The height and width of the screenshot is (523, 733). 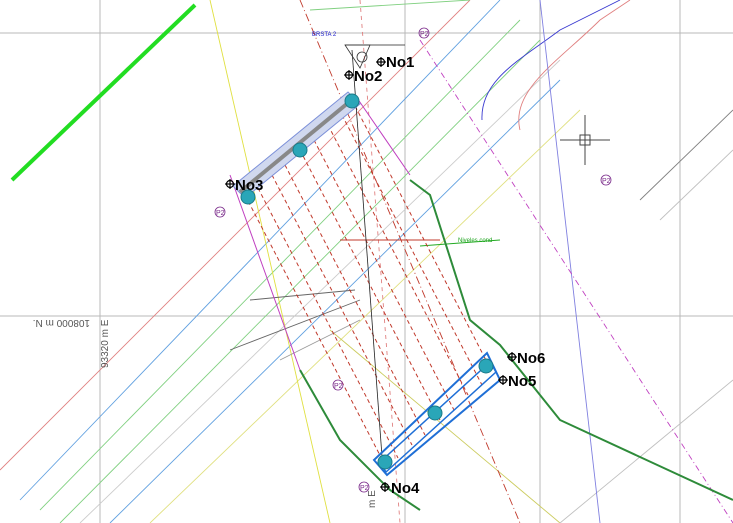 I want to click on survey-triangle, so click(x=357, y=56).